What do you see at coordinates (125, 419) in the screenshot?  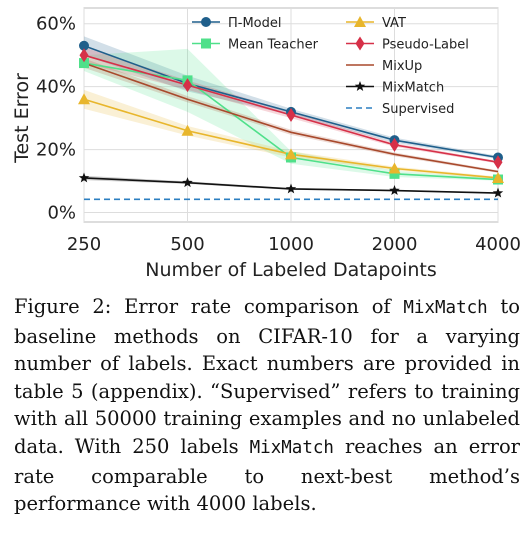 I see `caption-num-examples: 50000` at bounding box center [125, 419].